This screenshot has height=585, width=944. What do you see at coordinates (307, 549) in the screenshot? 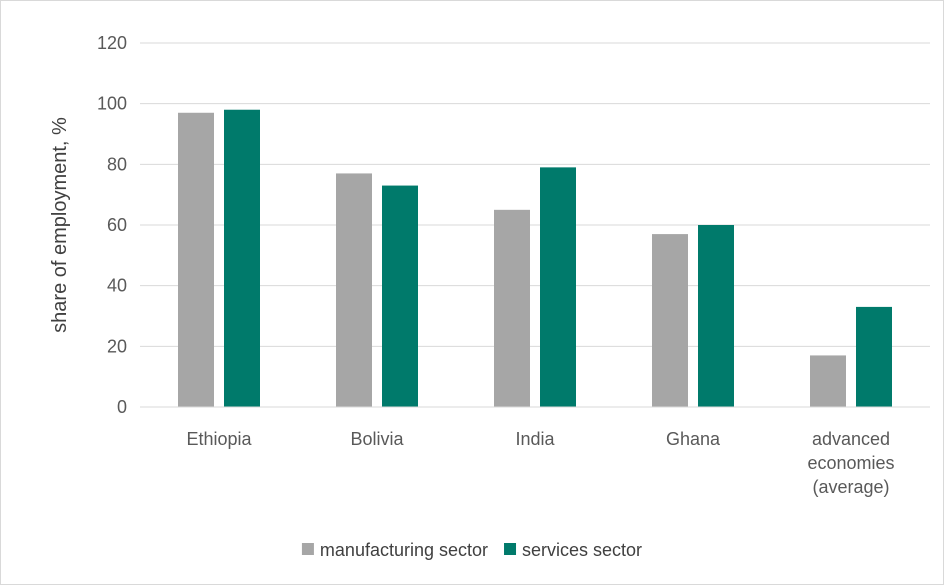
I see `legend-swatch-manufacturing` at bounding box center [307, 549].